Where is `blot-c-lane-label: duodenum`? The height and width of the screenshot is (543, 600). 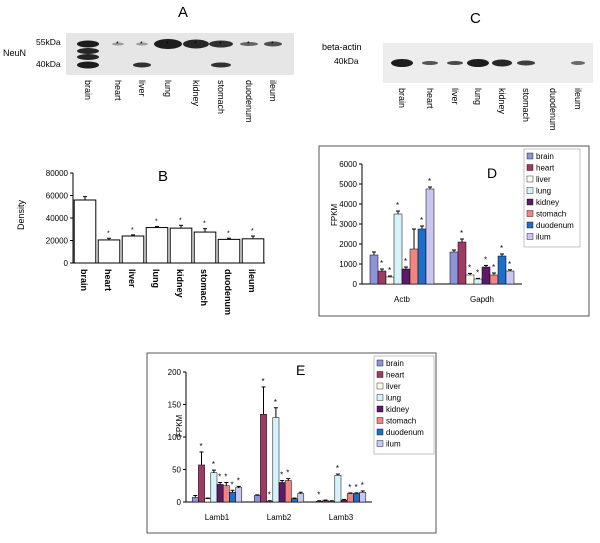 blot-c-lane-label: duodenum is located at coordinates (553, 109).